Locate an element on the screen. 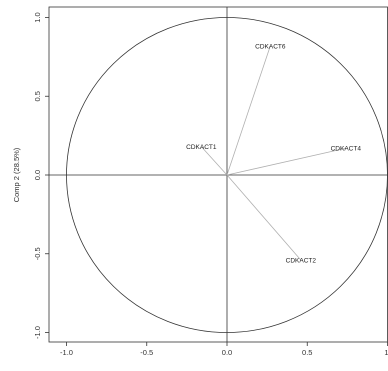 The width and height of the screenshot is (388, 371). label-cdkact2: CDKACT2 is located at coordinates (301, 261).